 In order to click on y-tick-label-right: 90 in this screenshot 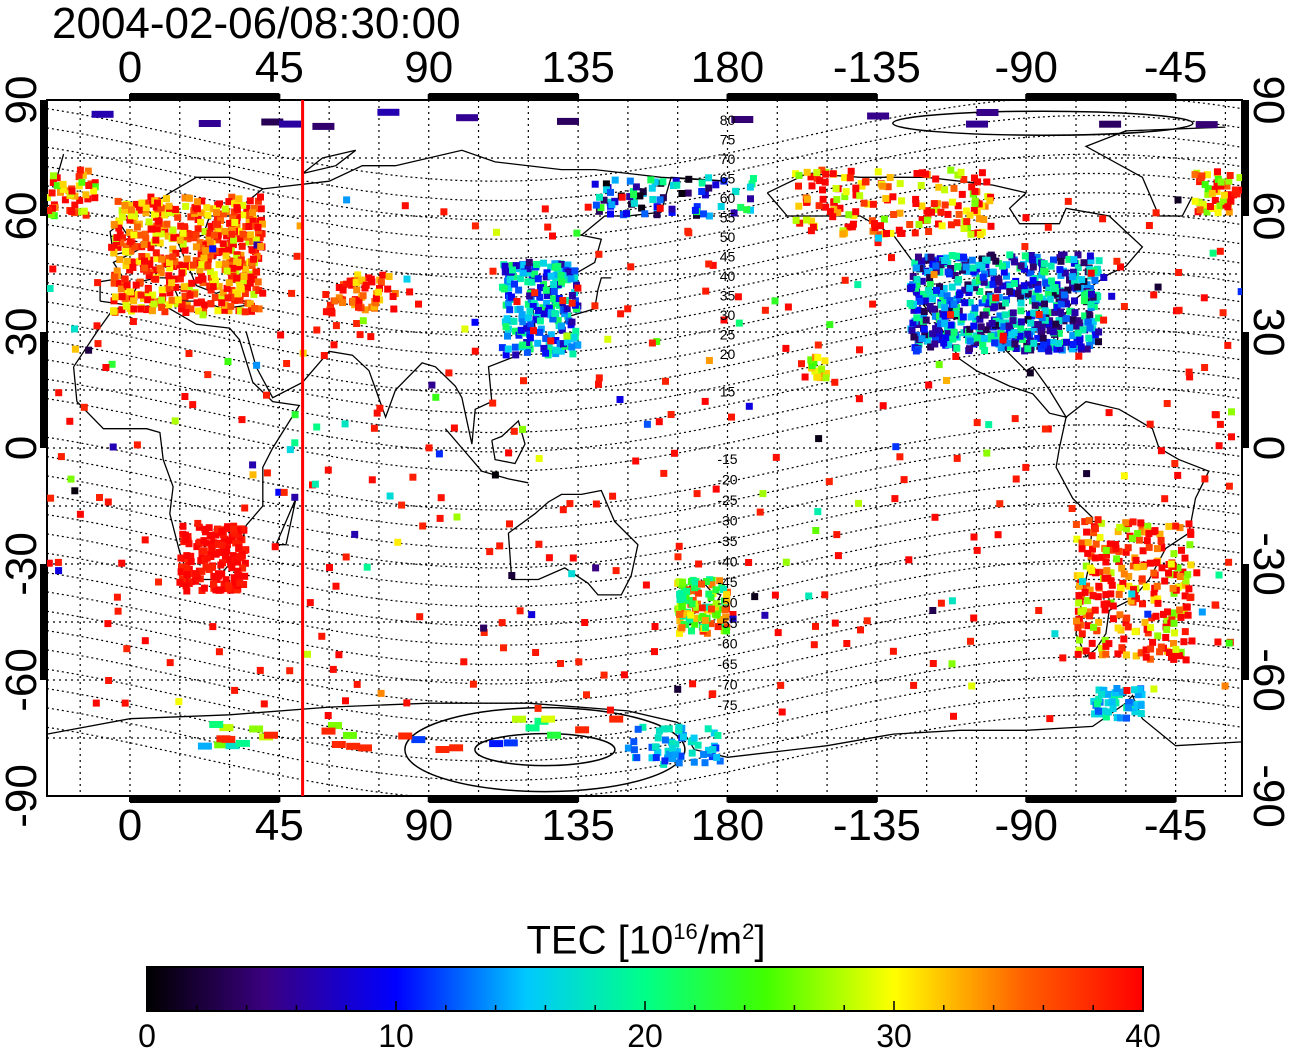, I will do `click(1268, 100)`.